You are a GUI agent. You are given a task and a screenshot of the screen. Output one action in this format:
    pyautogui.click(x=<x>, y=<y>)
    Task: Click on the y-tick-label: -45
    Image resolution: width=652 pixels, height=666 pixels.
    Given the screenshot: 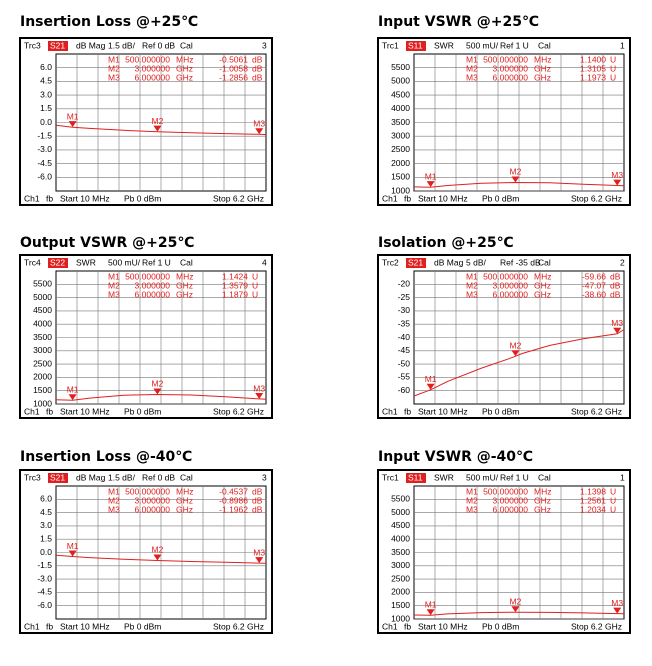 What is the action you would take?
    pyautogui.click(x=404, y=350)
    